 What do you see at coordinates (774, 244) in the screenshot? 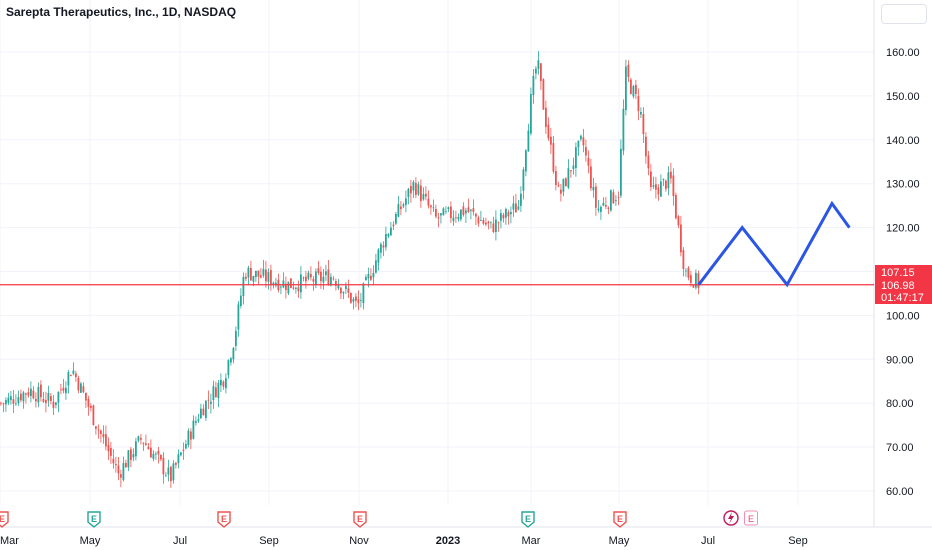
I see `projection-line` at bounding box center [774, 244].